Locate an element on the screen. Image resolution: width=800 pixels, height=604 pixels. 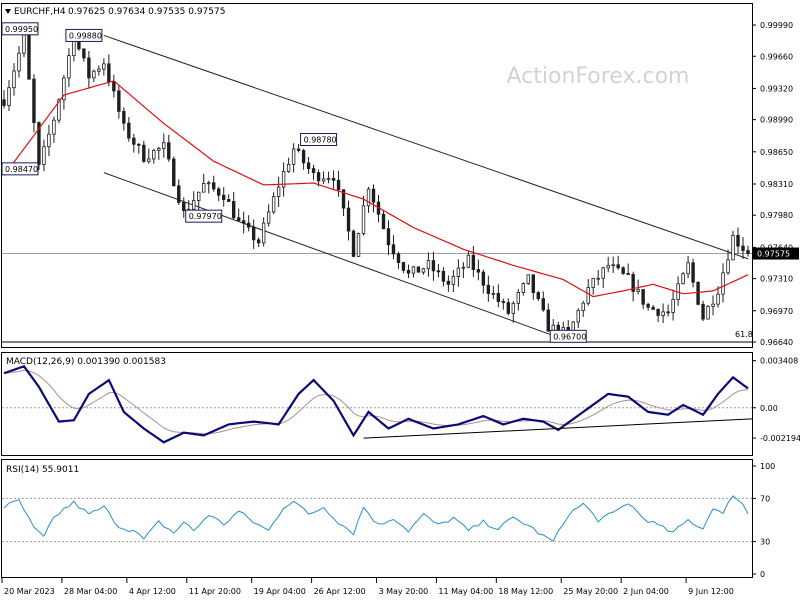
current-price-tag is located at coordinates (776, 253).